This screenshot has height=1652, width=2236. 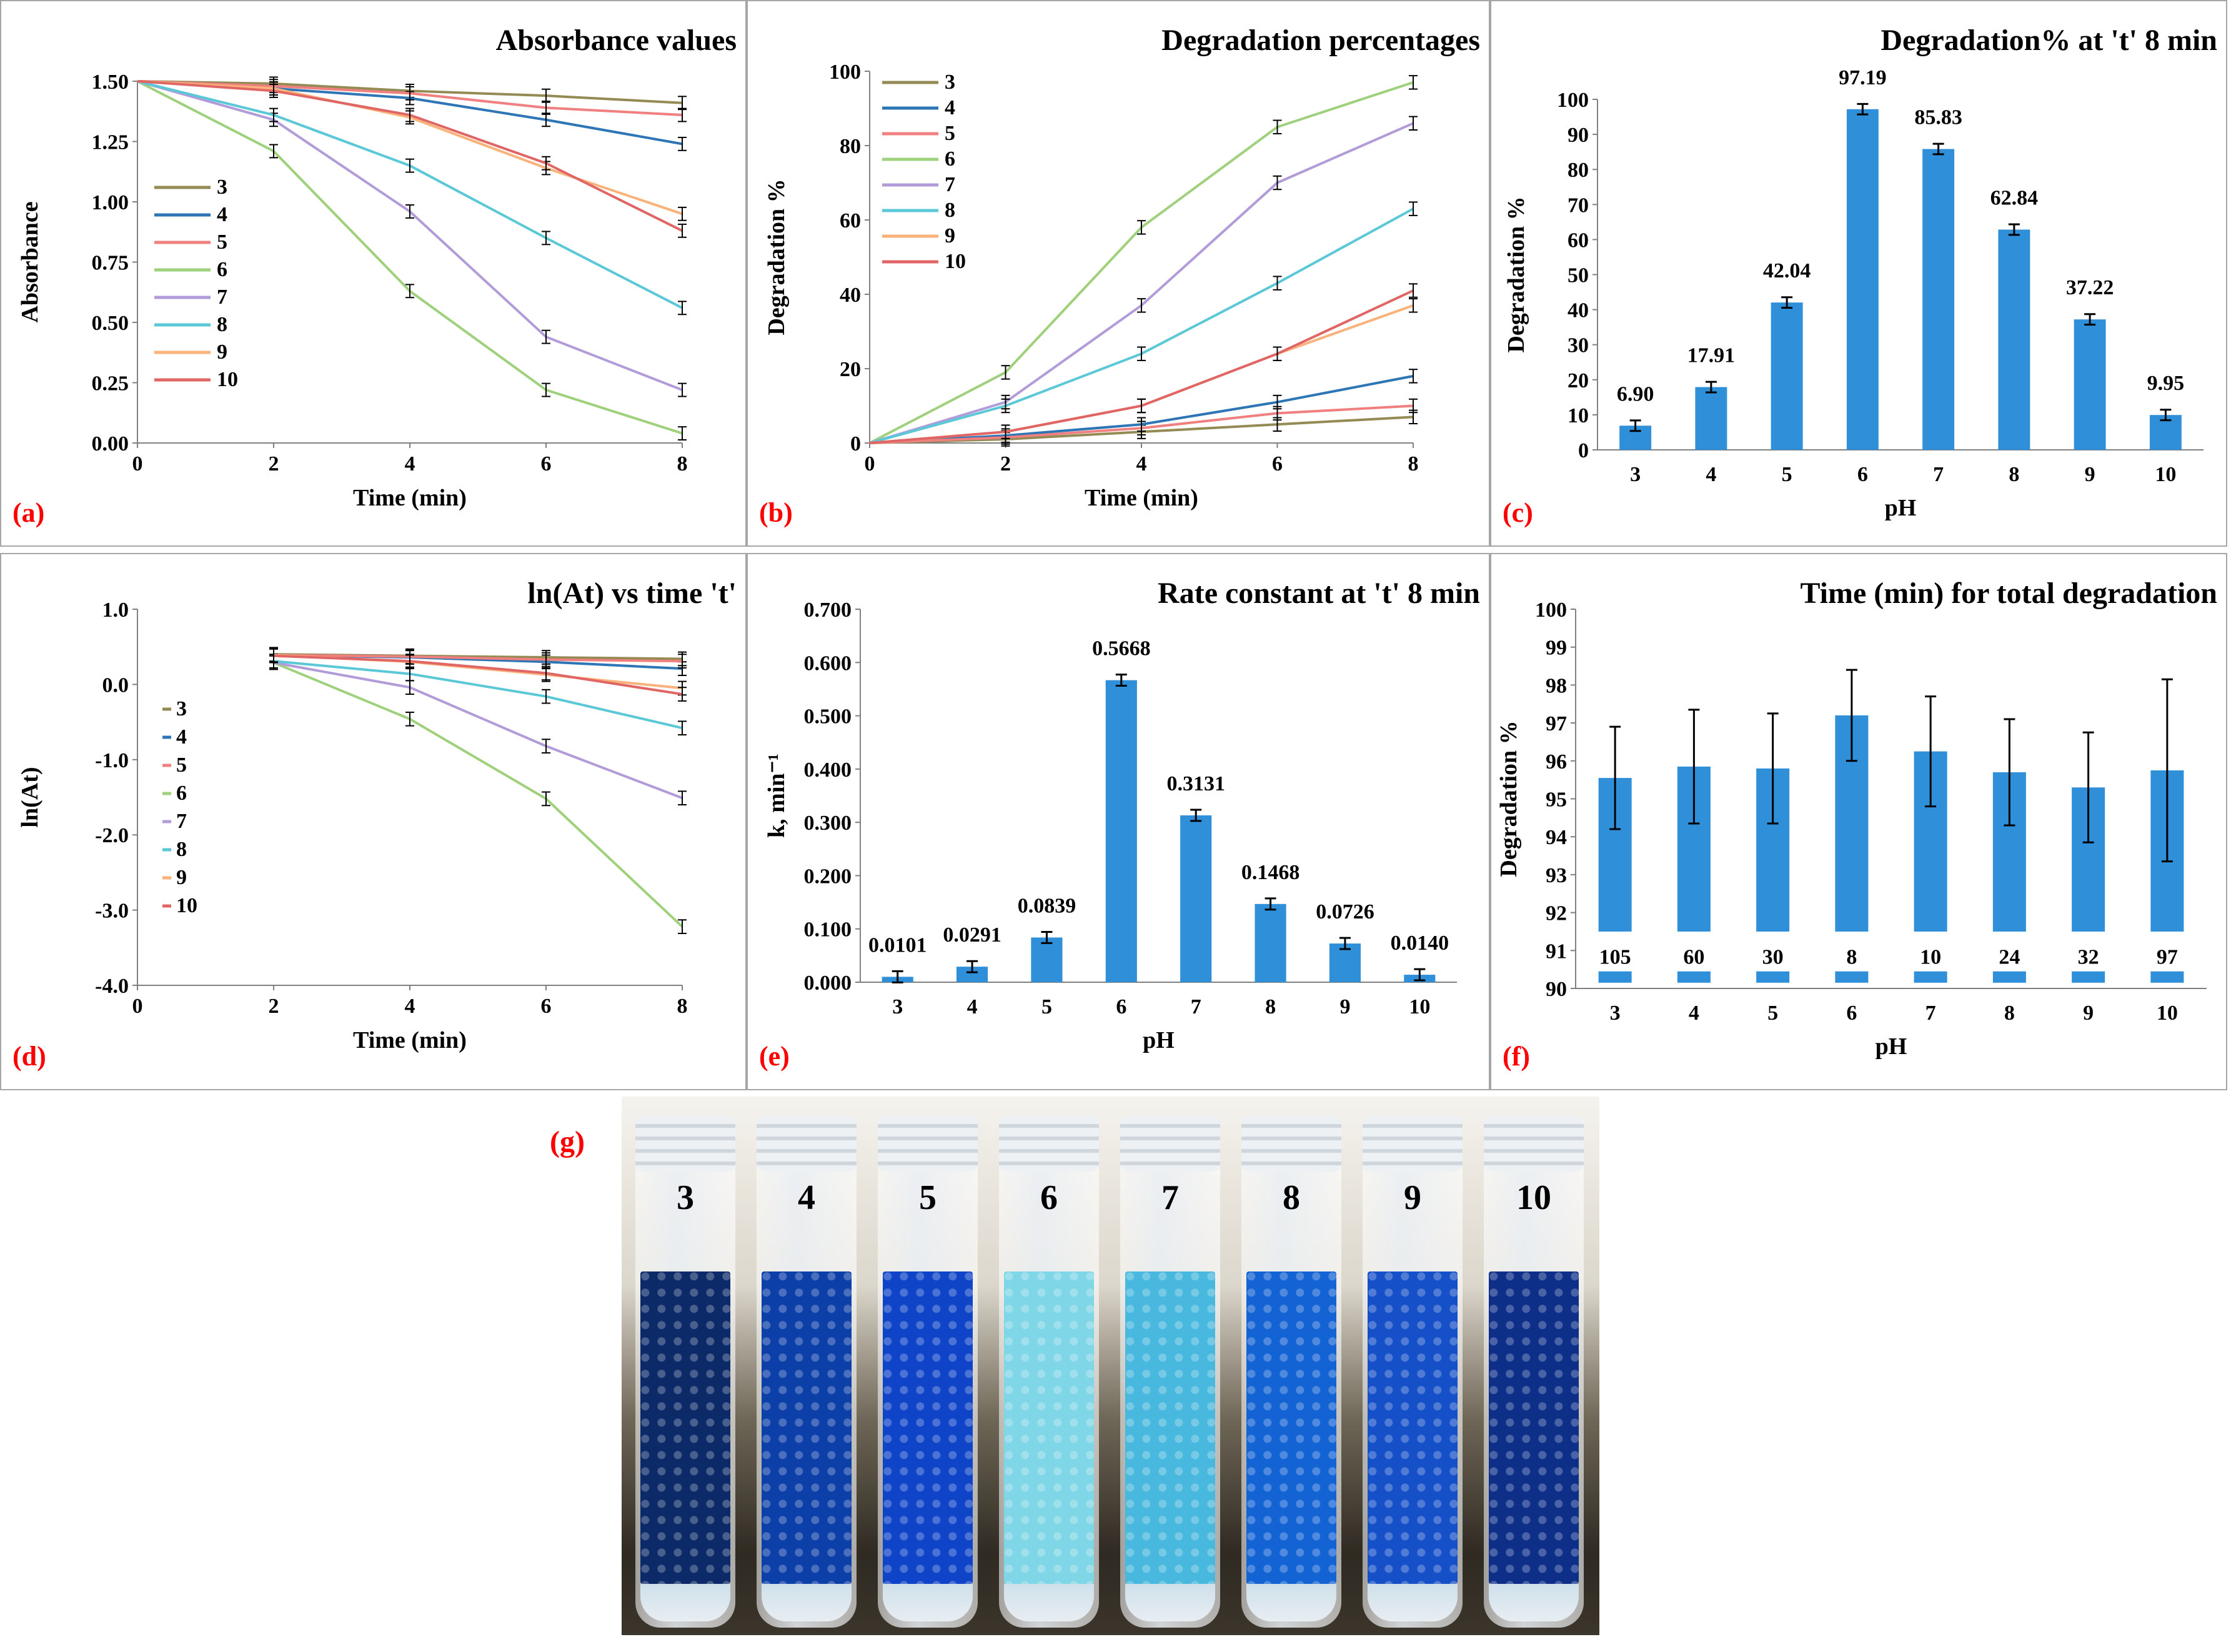 I want to click on y-tick-label: 1.50, so click(x=110, y=82).